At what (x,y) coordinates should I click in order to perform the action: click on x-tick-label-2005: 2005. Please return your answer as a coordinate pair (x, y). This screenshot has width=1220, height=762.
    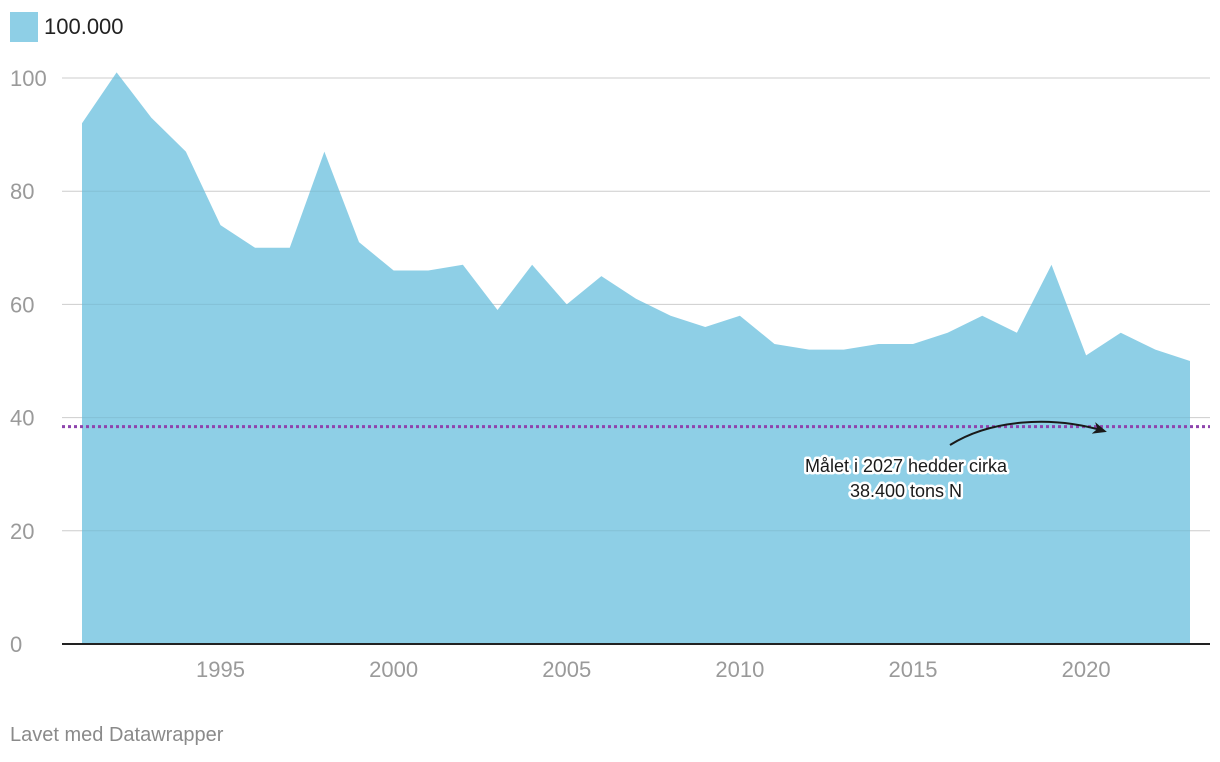
    Looking at the image, I should click on (566, 669).